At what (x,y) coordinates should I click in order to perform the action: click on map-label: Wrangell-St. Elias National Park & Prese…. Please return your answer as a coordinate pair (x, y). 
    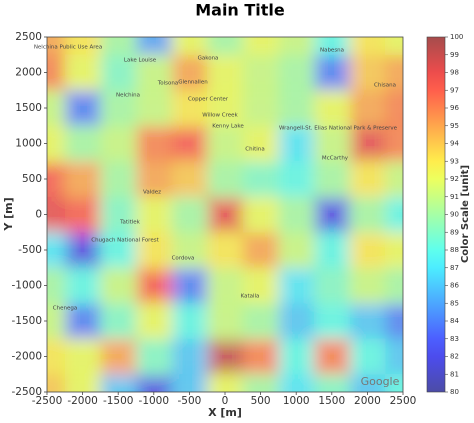
    Looking at the image, I should click on (338, 129).